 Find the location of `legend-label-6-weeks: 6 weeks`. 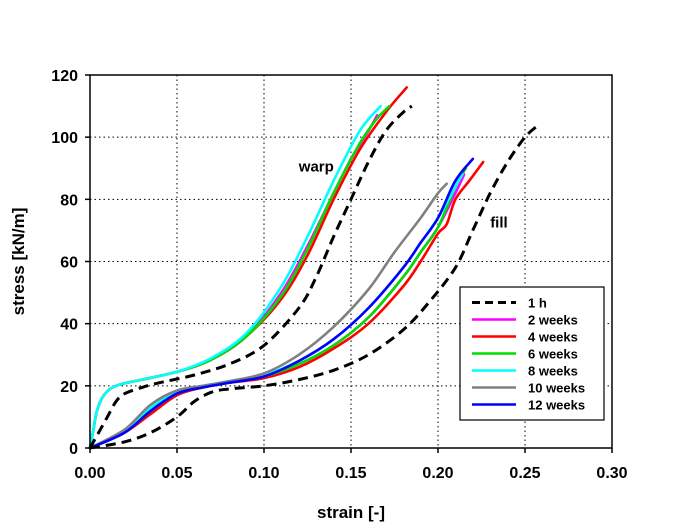

legend-label-6-weeks: 6 weeks is located at coordinates (553, 354).